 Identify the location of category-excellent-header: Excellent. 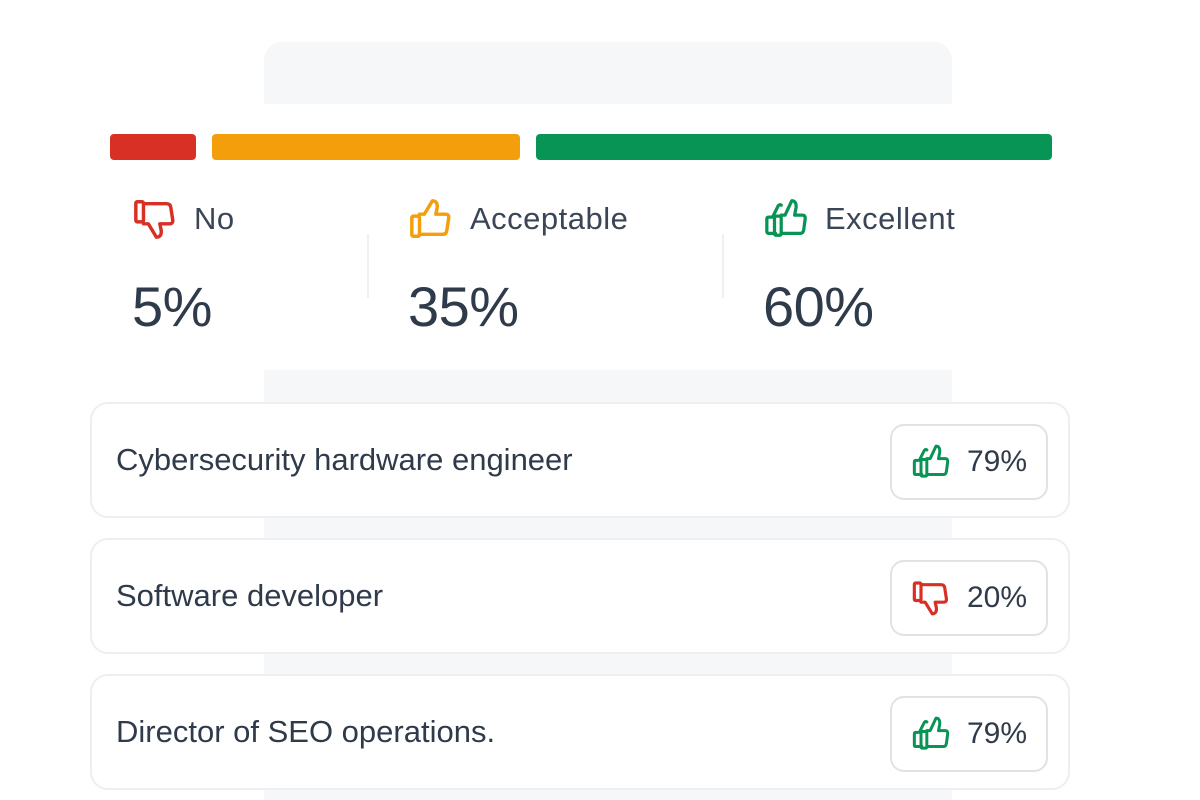
(859, 219).